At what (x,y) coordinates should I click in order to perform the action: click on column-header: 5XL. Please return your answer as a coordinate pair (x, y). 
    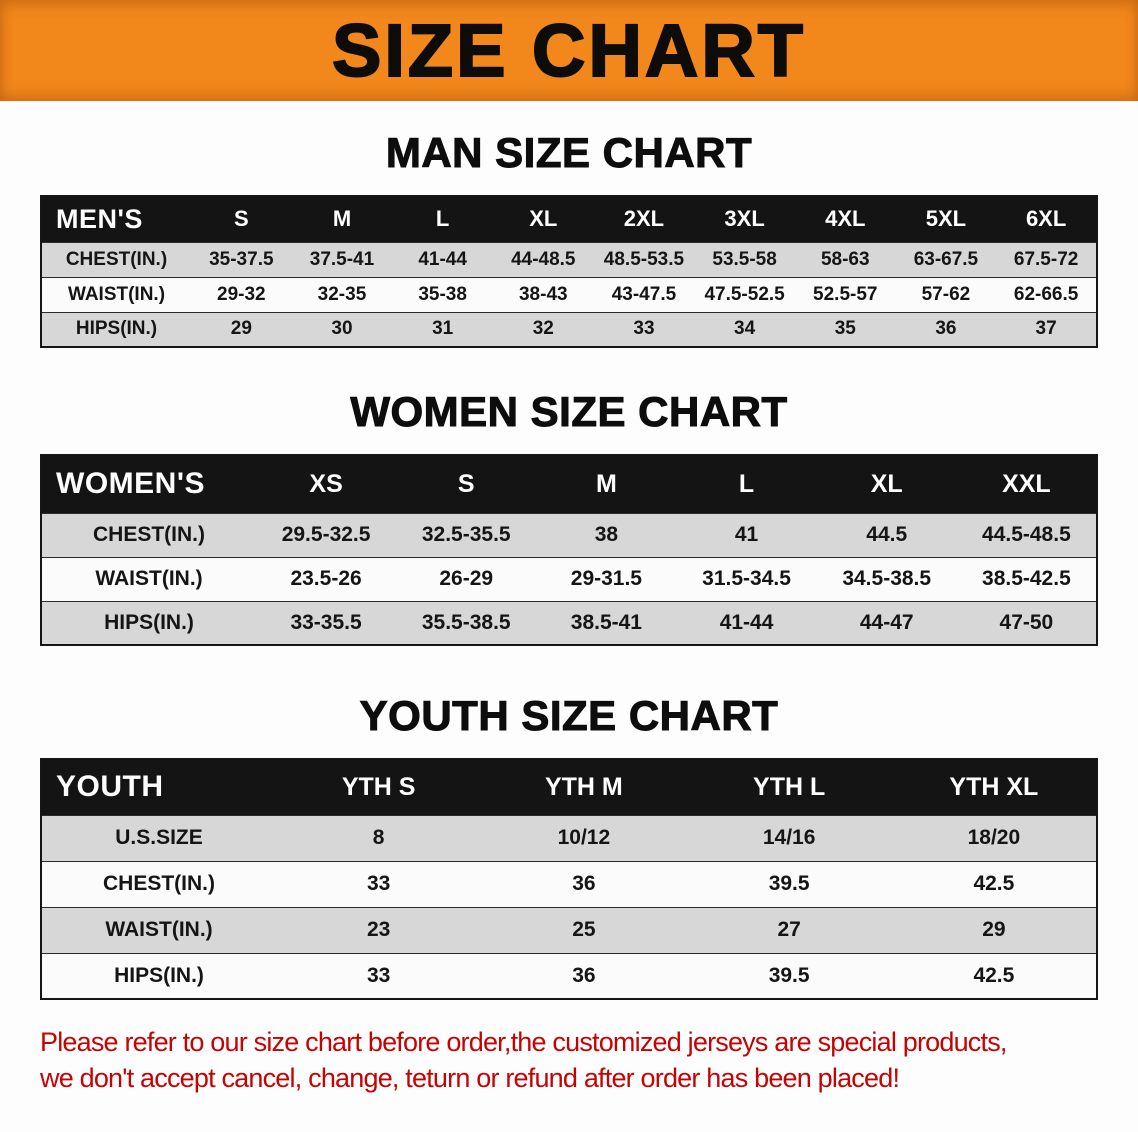
    Looking at the image, I should click on (946, 218).